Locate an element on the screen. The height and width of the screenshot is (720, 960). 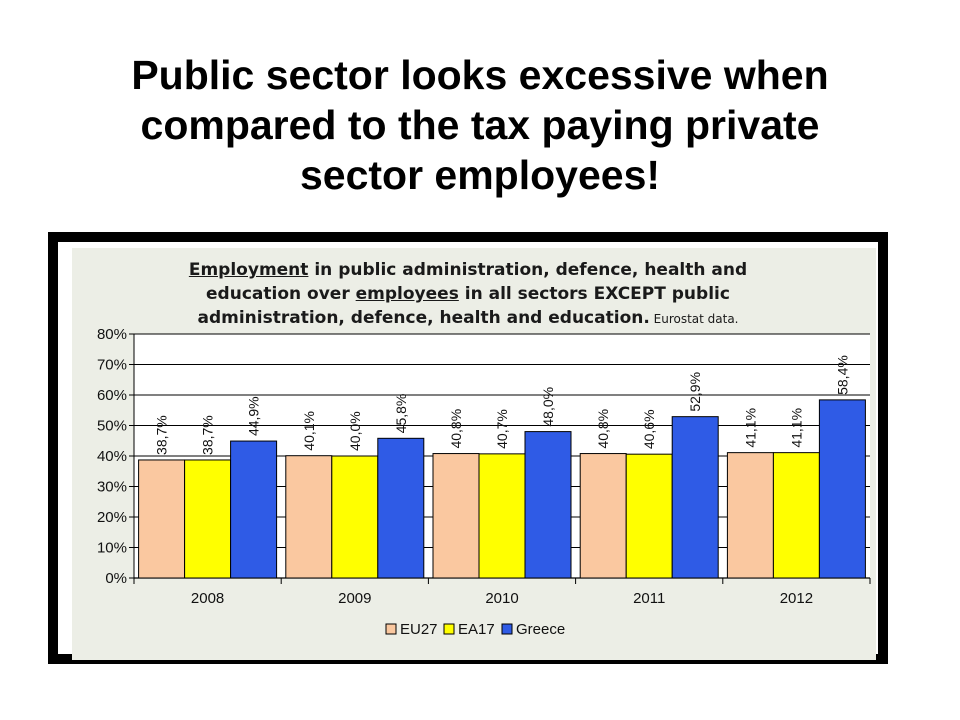
legend-swatch-eu27 is located at coordinates (391, 629).